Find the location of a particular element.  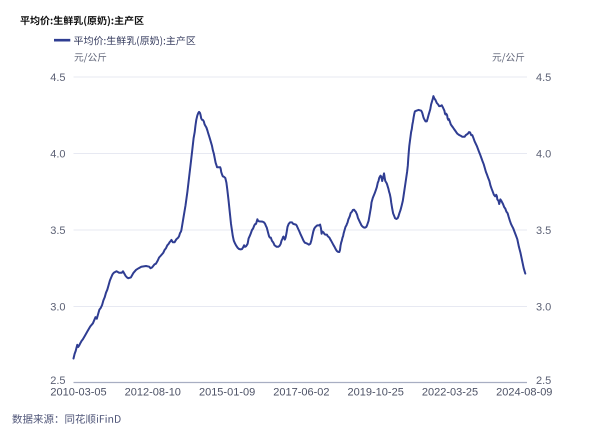

svg-text: 2022-03-25 is located at coordinates (450, 393).